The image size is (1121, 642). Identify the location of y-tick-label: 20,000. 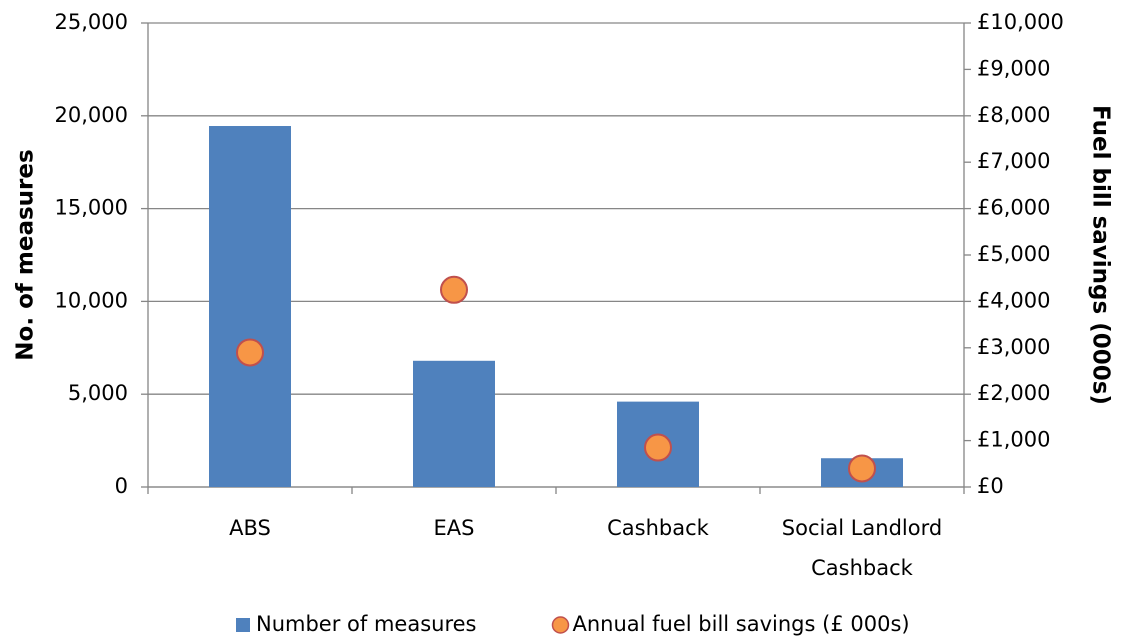
(91, 115).